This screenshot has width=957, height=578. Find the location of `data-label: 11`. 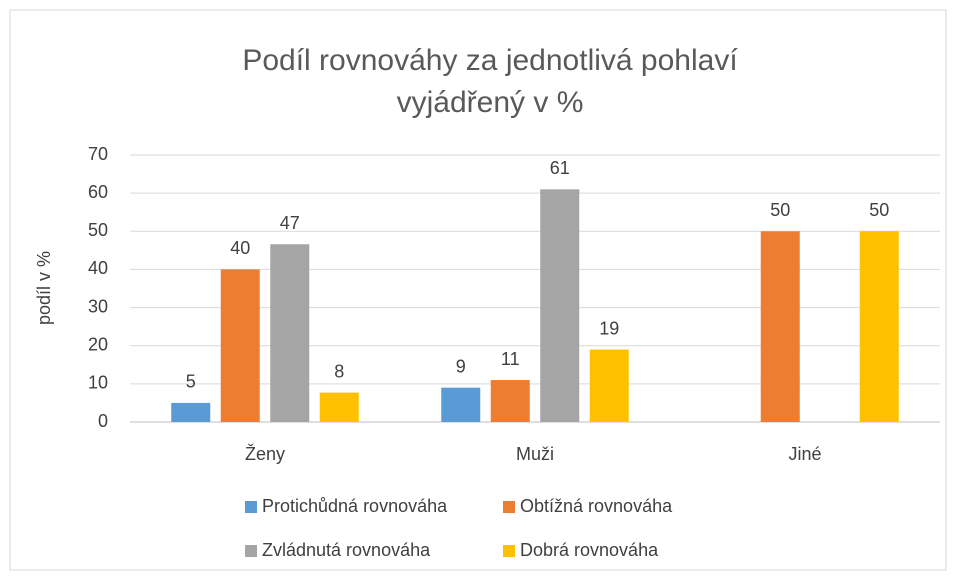

data-label: 11 is located at coordinates (510, 359).